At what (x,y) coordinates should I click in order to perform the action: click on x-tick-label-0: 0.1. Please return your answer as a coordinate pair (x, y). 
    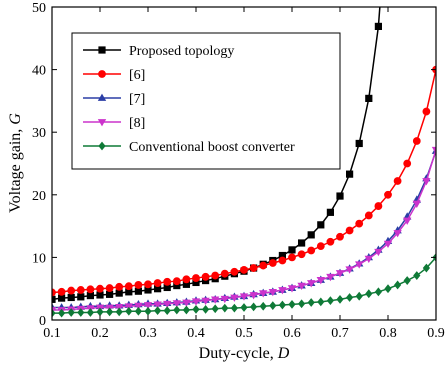
    Looking at the image, I should click on (52, 333).